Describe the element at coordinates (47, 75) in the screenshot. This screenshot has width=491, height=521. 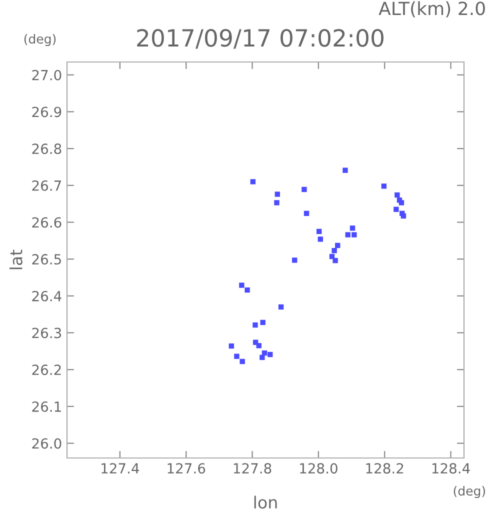
I see `y-tick-label: 27.0` at that location.